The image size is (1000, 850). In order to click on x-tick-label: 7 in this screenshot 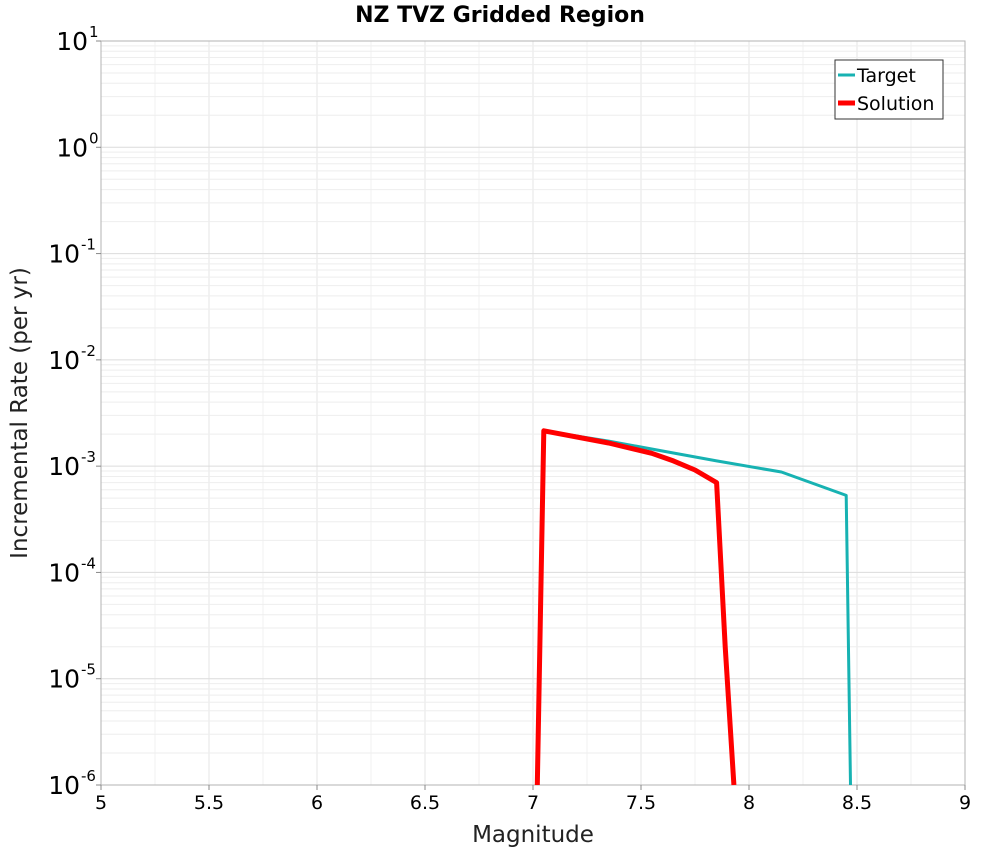, I will do `click(533, 803)`.